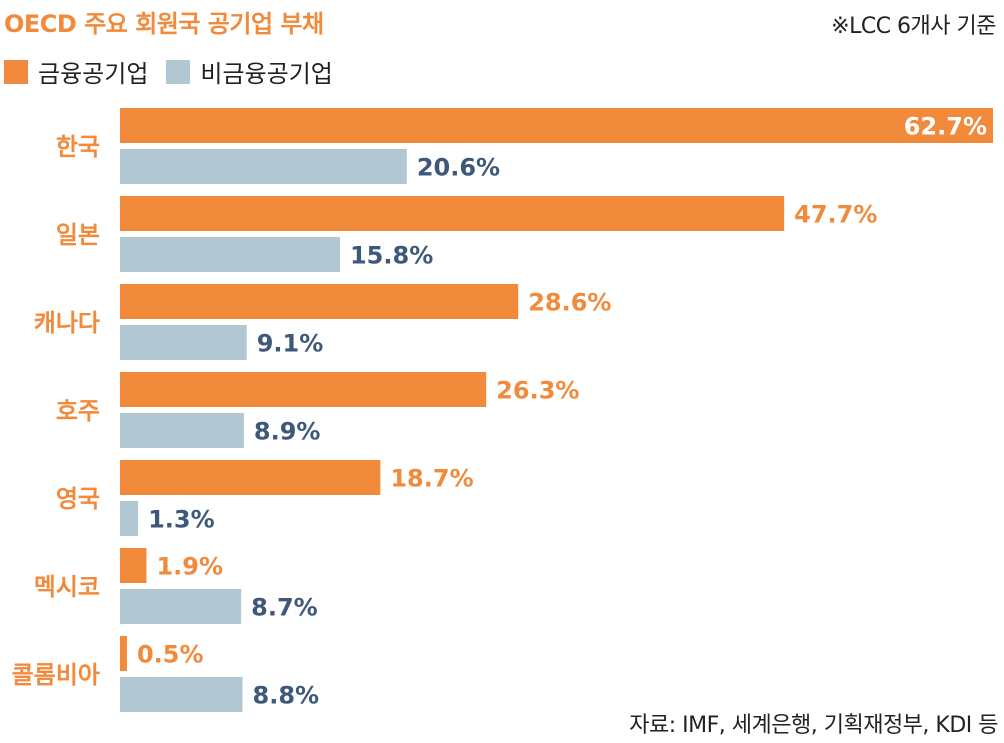 This screenshot has width=1004, height=743. I want to click on legend-item-non-financial: 비금융공기업, so click(249, 71).